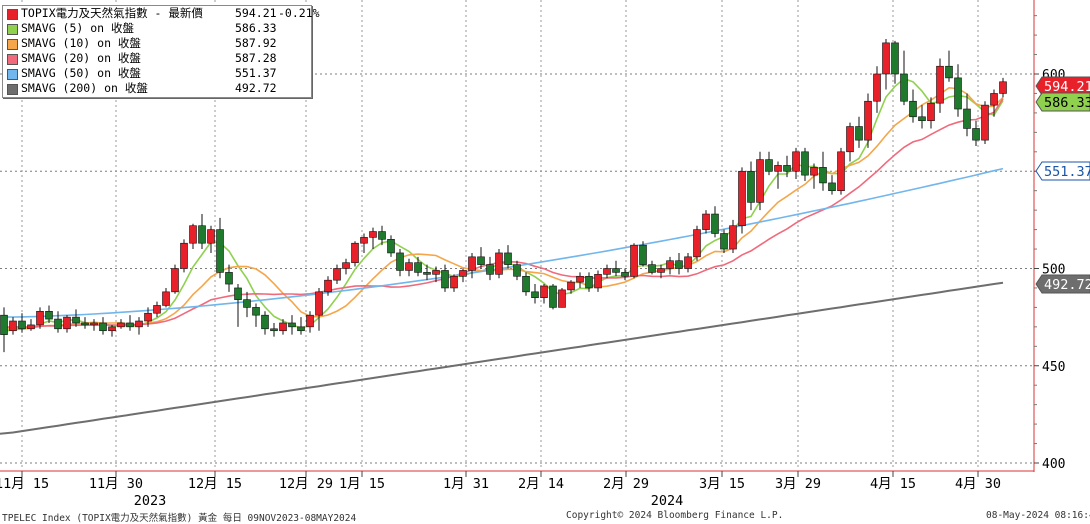  I want to click on legend-label-price: TOPIX電力及天然氣指數 - 最新價, so click(112, 13).